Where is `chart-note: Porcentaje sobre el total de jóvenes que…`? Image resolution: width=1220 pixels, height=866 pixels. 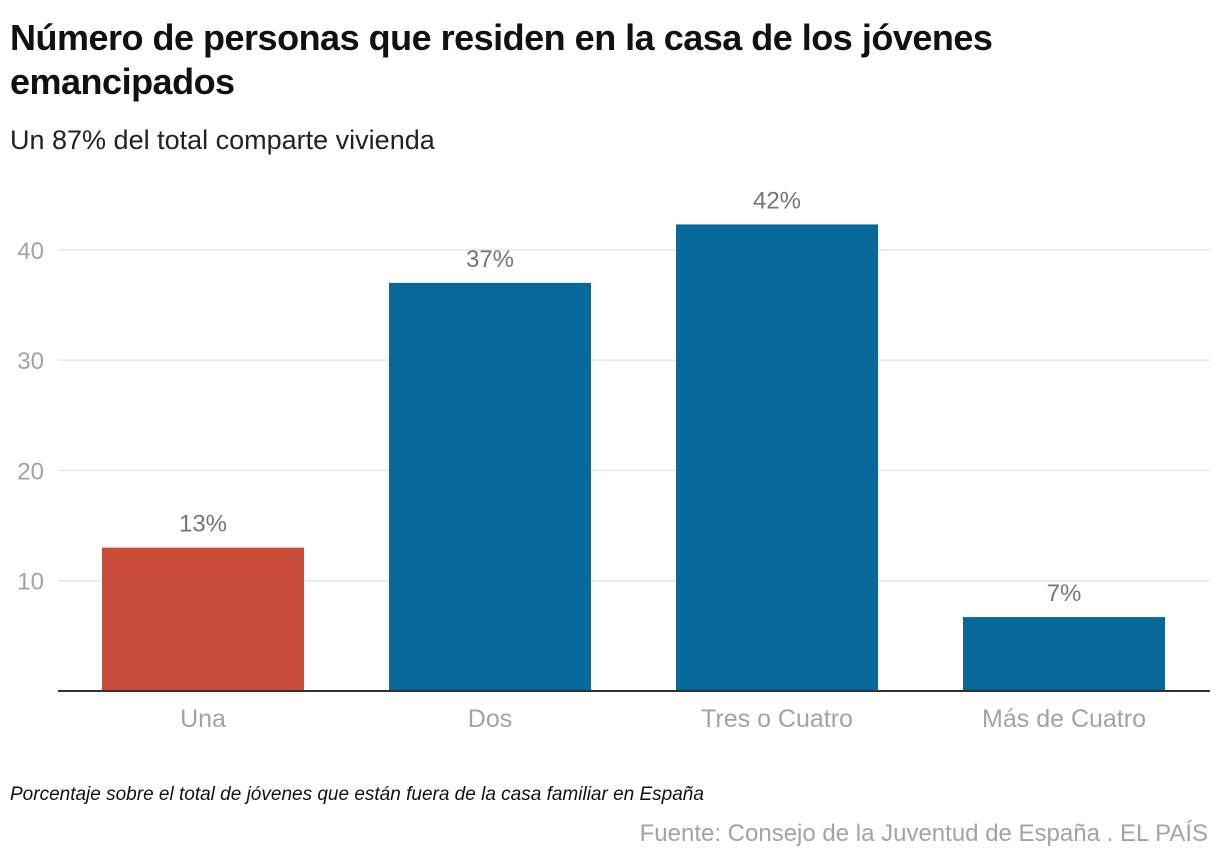
chart-note: Porcentaje sobre el total de jóvenes que… is located at coordinates (357, 794).